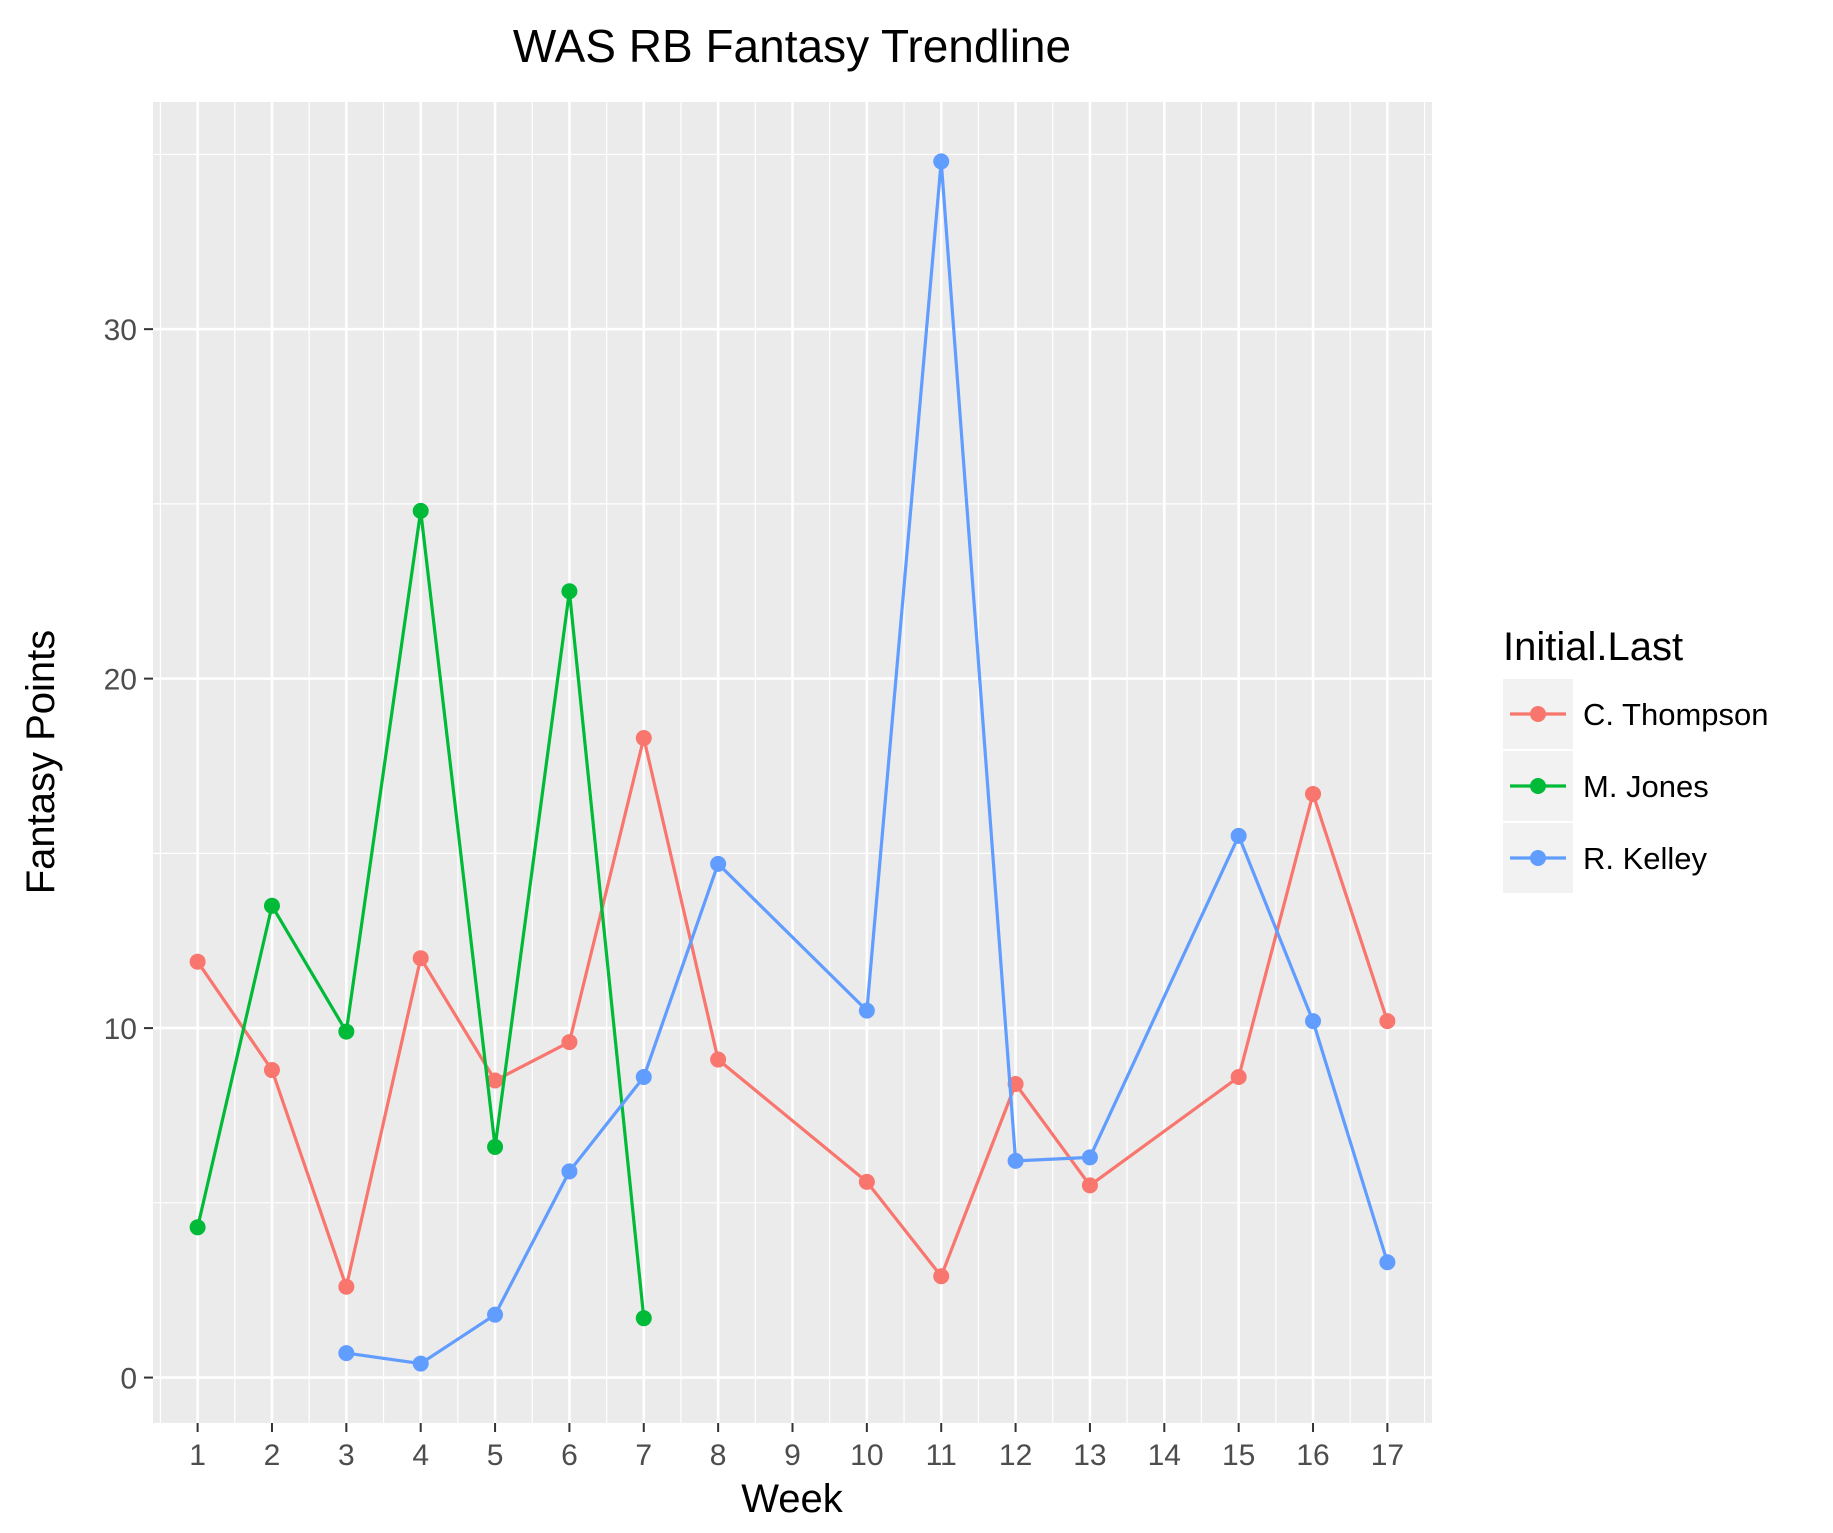 Image resolution: width=1833 pixels, height=1533 pixels. I want to click on x-axis-title: Week, so click(792, 1499).